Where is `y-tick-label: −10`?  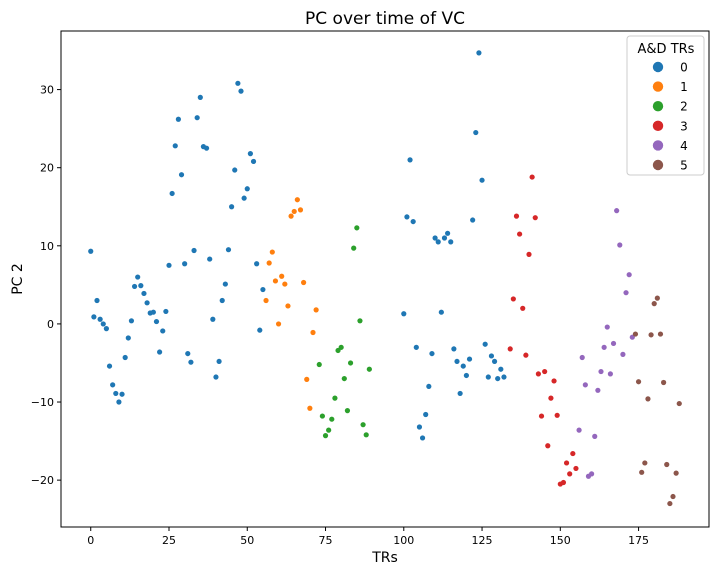 y-tick-label: −10 is located at coordinates (42, 402).